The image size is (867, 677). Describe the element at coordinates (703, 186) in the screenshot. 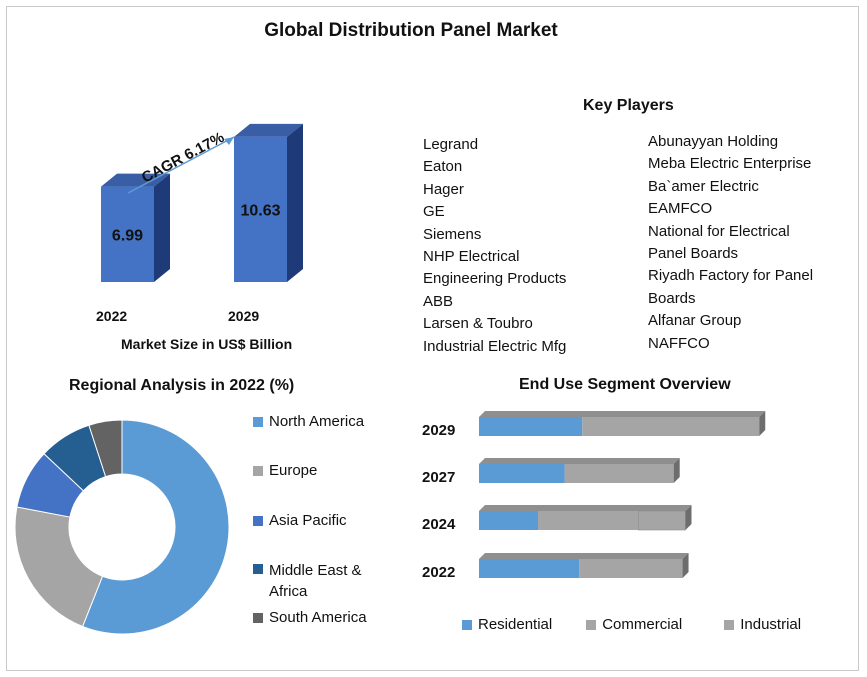

I see `player-item: Ba`amer Electric` at that location.